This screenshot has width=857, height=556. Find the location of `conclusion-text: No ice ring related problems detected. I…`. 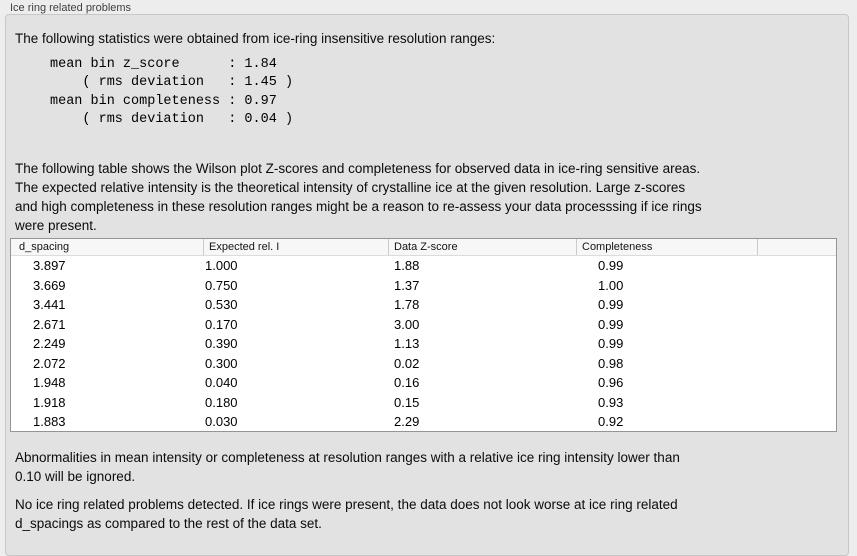

conclusion-text: No ice ring related problems detected. I… is located at coordinates (346, 514).